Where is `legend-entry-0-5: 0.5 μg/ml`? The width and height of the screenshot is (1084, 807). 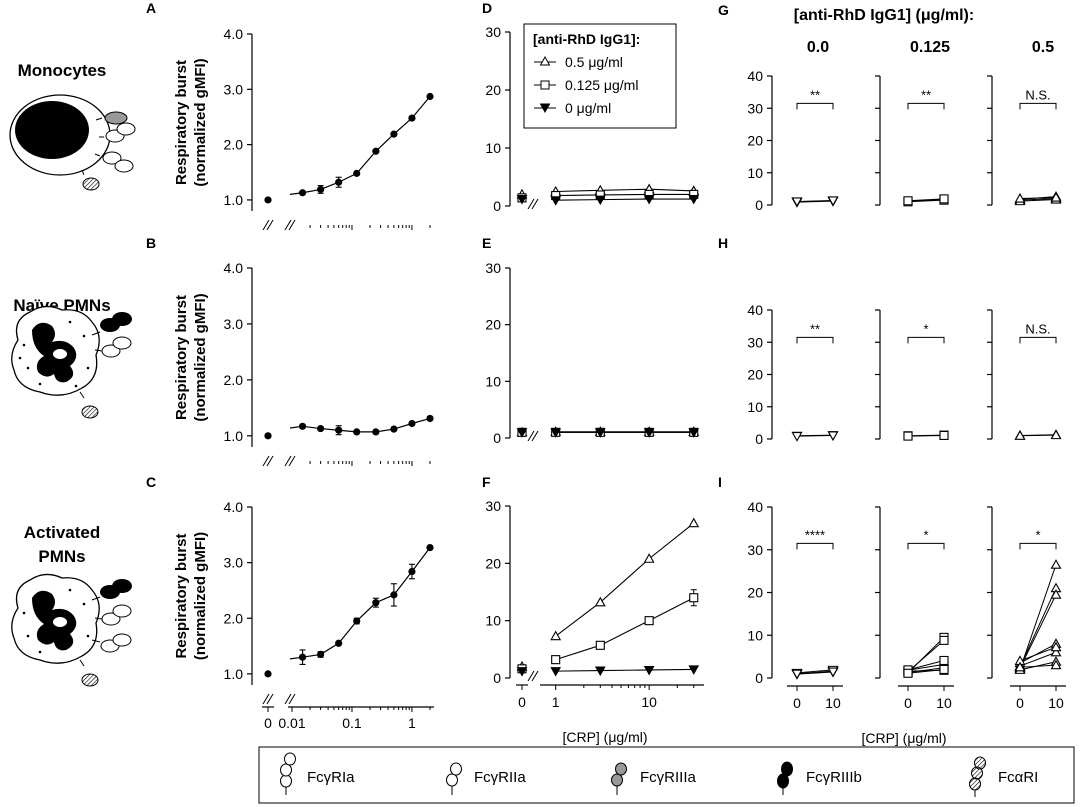 legend-entry-0-5: 0.5 μg/ml is located at coordinates (578, 62).